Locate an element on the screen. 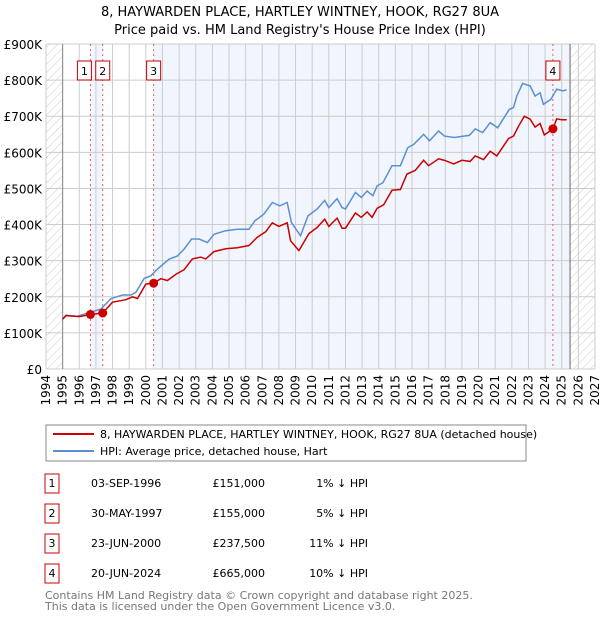 This screenshot has height=624, width=600. sale-4-point is located at coordinates (553, 129).